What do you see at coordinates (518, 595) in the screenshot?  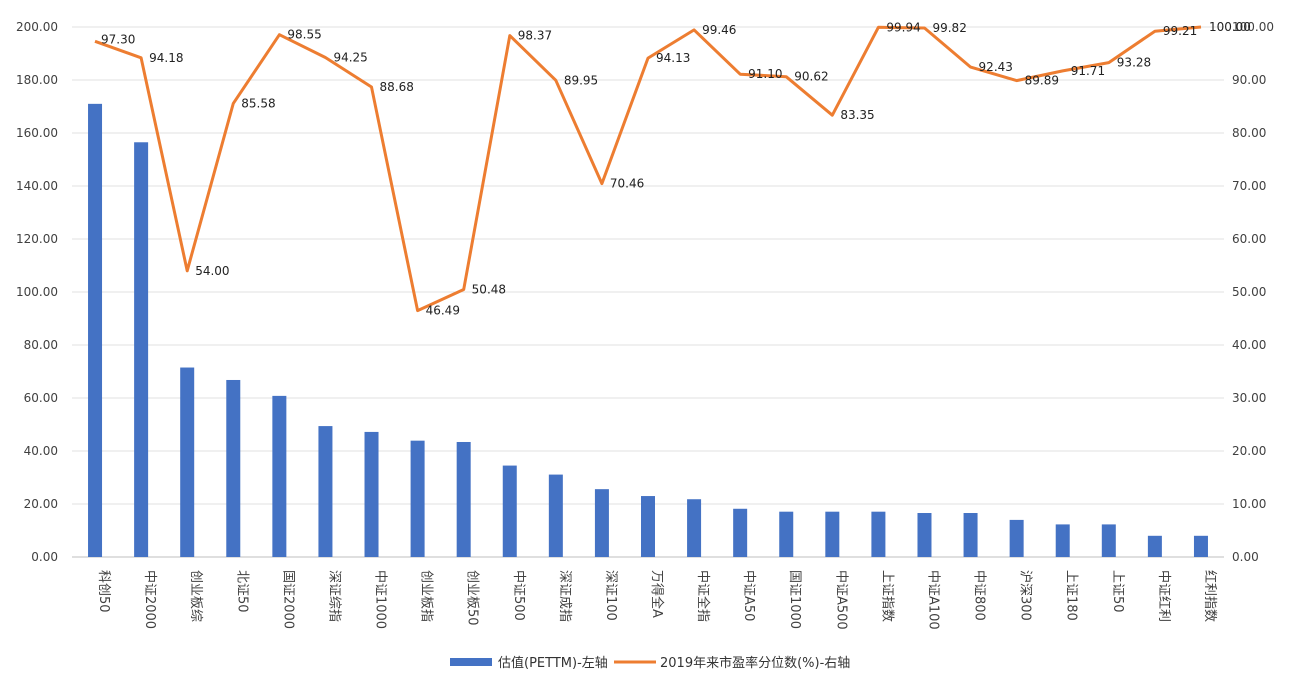 I see `category-label: 中证500` at bounding box center [518, 595].